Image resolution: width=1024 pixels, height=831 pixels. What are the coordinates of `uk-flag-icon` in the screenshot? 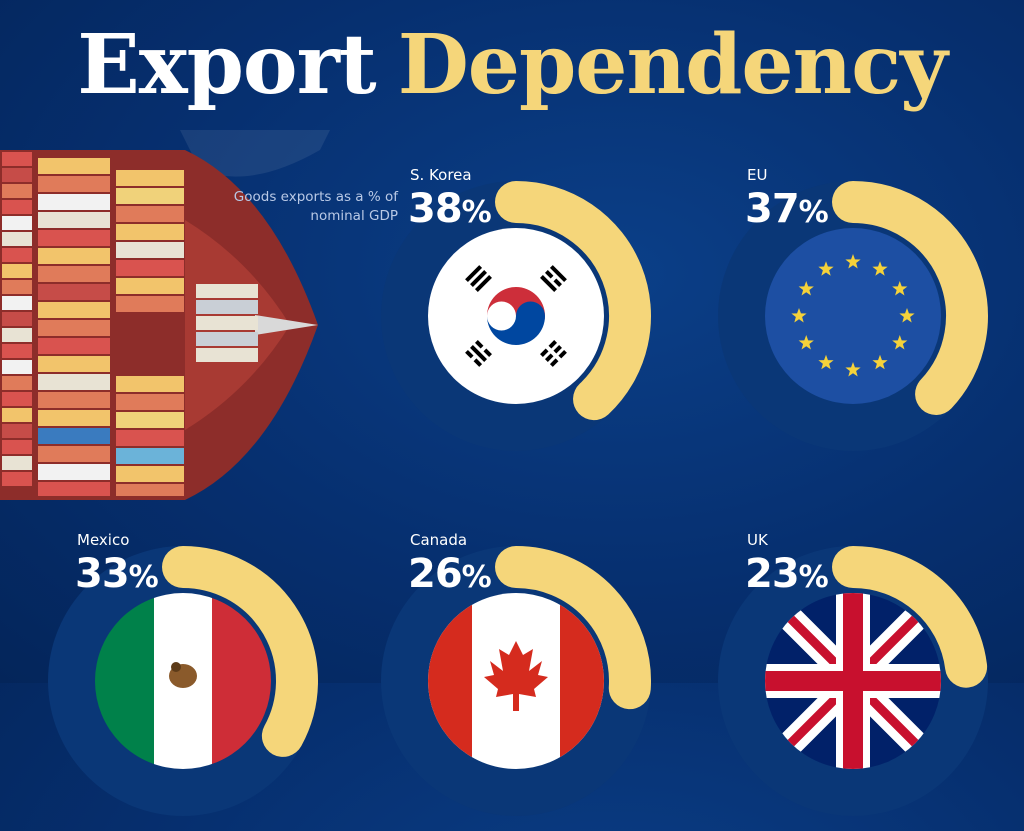 It's located at (853, 681).